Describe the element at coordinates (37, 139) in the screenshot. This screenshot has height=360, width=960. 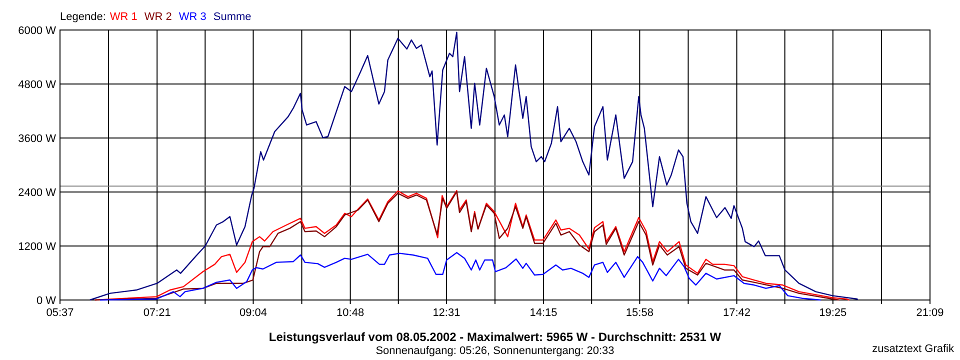
I see `y-tick-label: 3600 W` at that location.